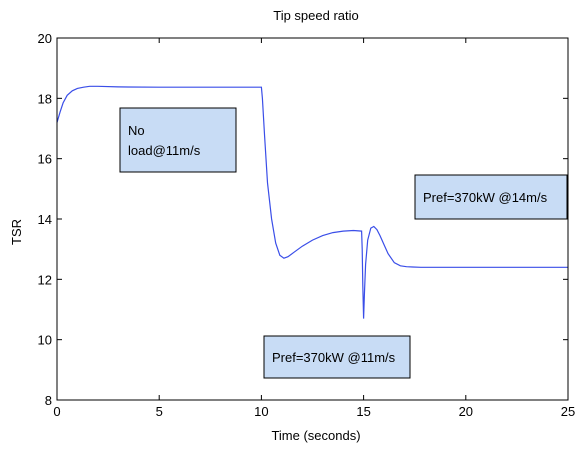 The width and height of the screenshot is (579, 450). What do you see at coordinates (485, 197) in the screenshot?
I see `annotation-text: Pref=370kW @14m/s` at bounding box center [485, 197].